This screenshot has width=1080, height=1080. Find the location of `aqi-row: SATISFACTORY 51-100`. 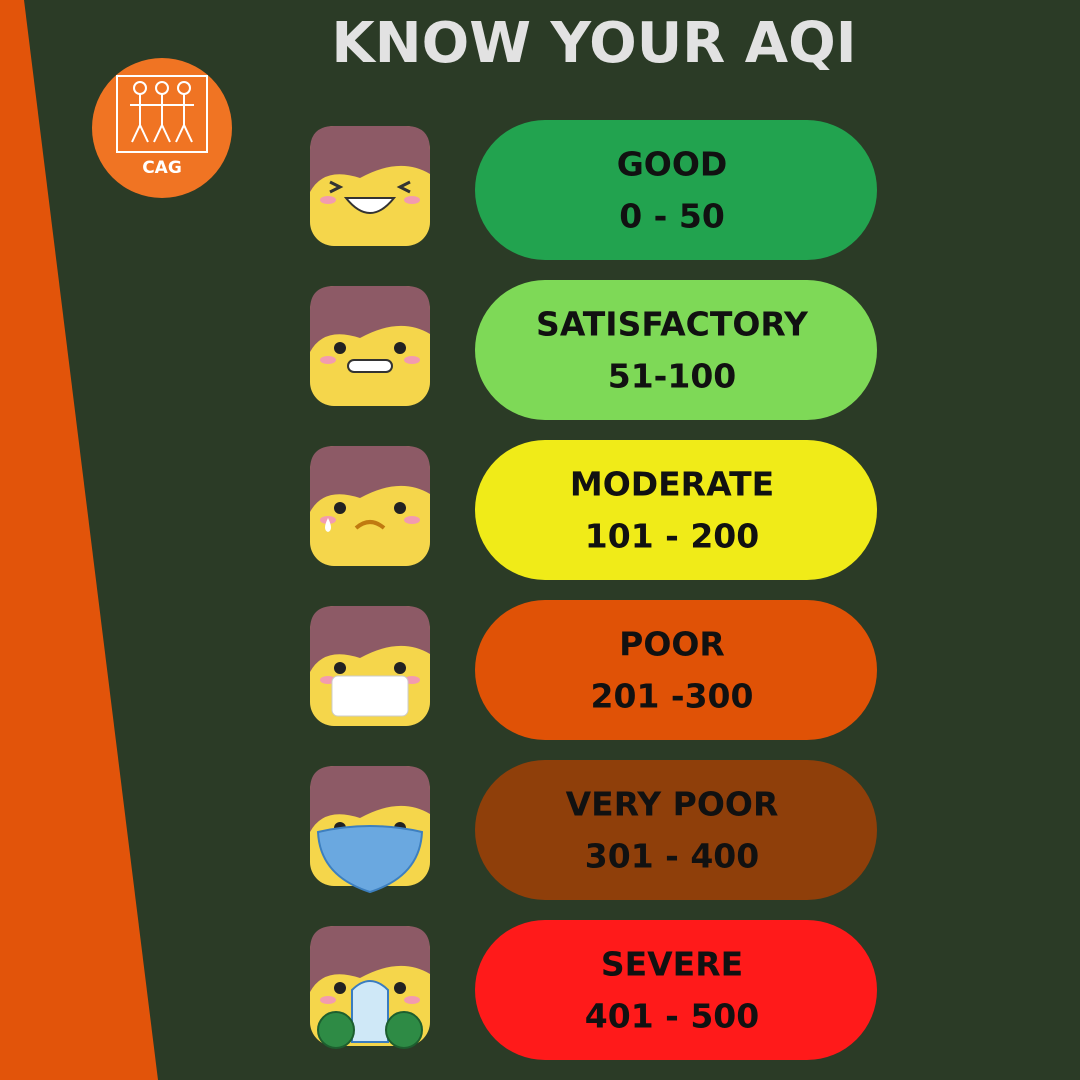

aqi-row: SATISFACTORY 51-100 is located at coordinates (593, 350).